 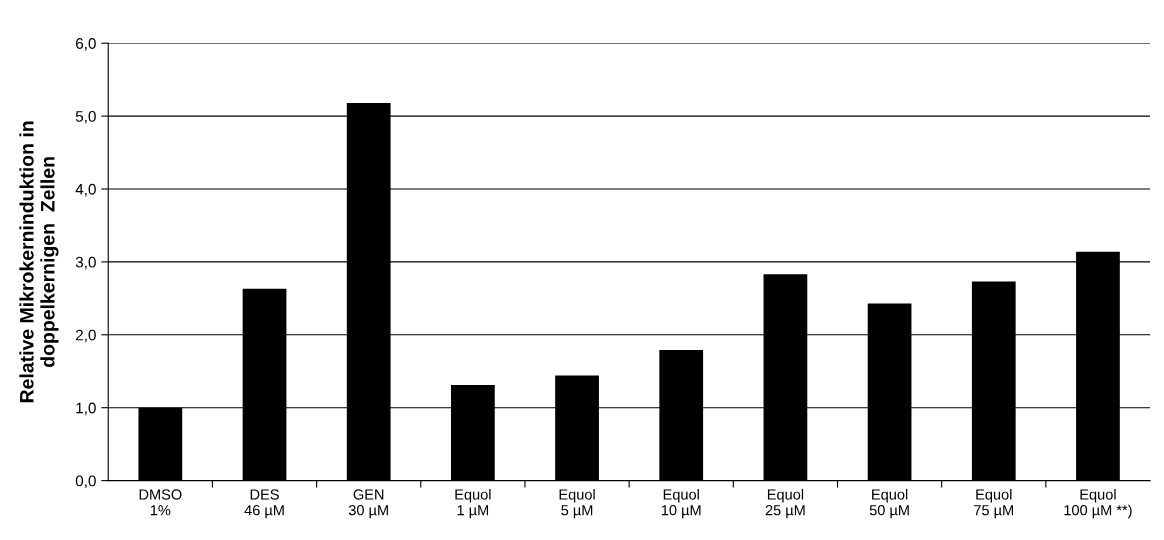 What do you see at coordinates (85, 190) in the screenshot?
I see `y-tick-label: 4,0` at bounding box center [85, 190].